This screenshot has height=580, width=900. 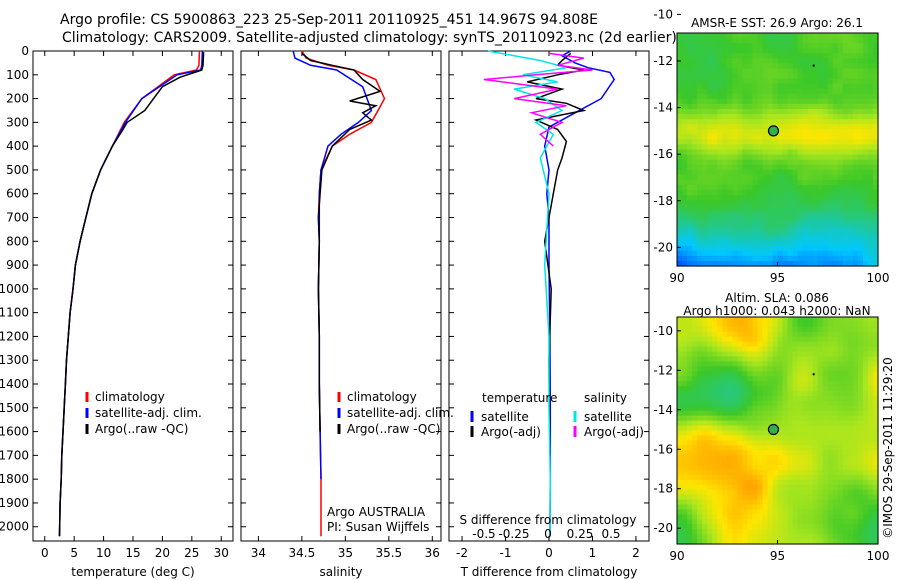 I want to click on s-tick-label: -0.5, so click(x=483, y=534).